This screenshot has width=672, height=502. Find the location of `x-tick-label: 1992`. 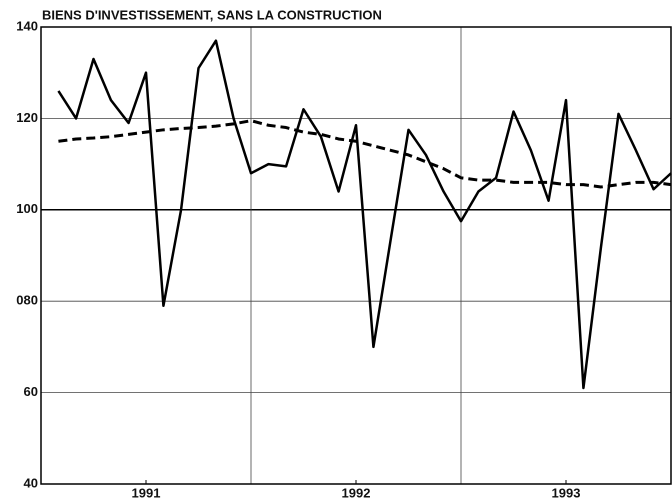

x-tick-label: 1992 is located at coordinates (356, 492).